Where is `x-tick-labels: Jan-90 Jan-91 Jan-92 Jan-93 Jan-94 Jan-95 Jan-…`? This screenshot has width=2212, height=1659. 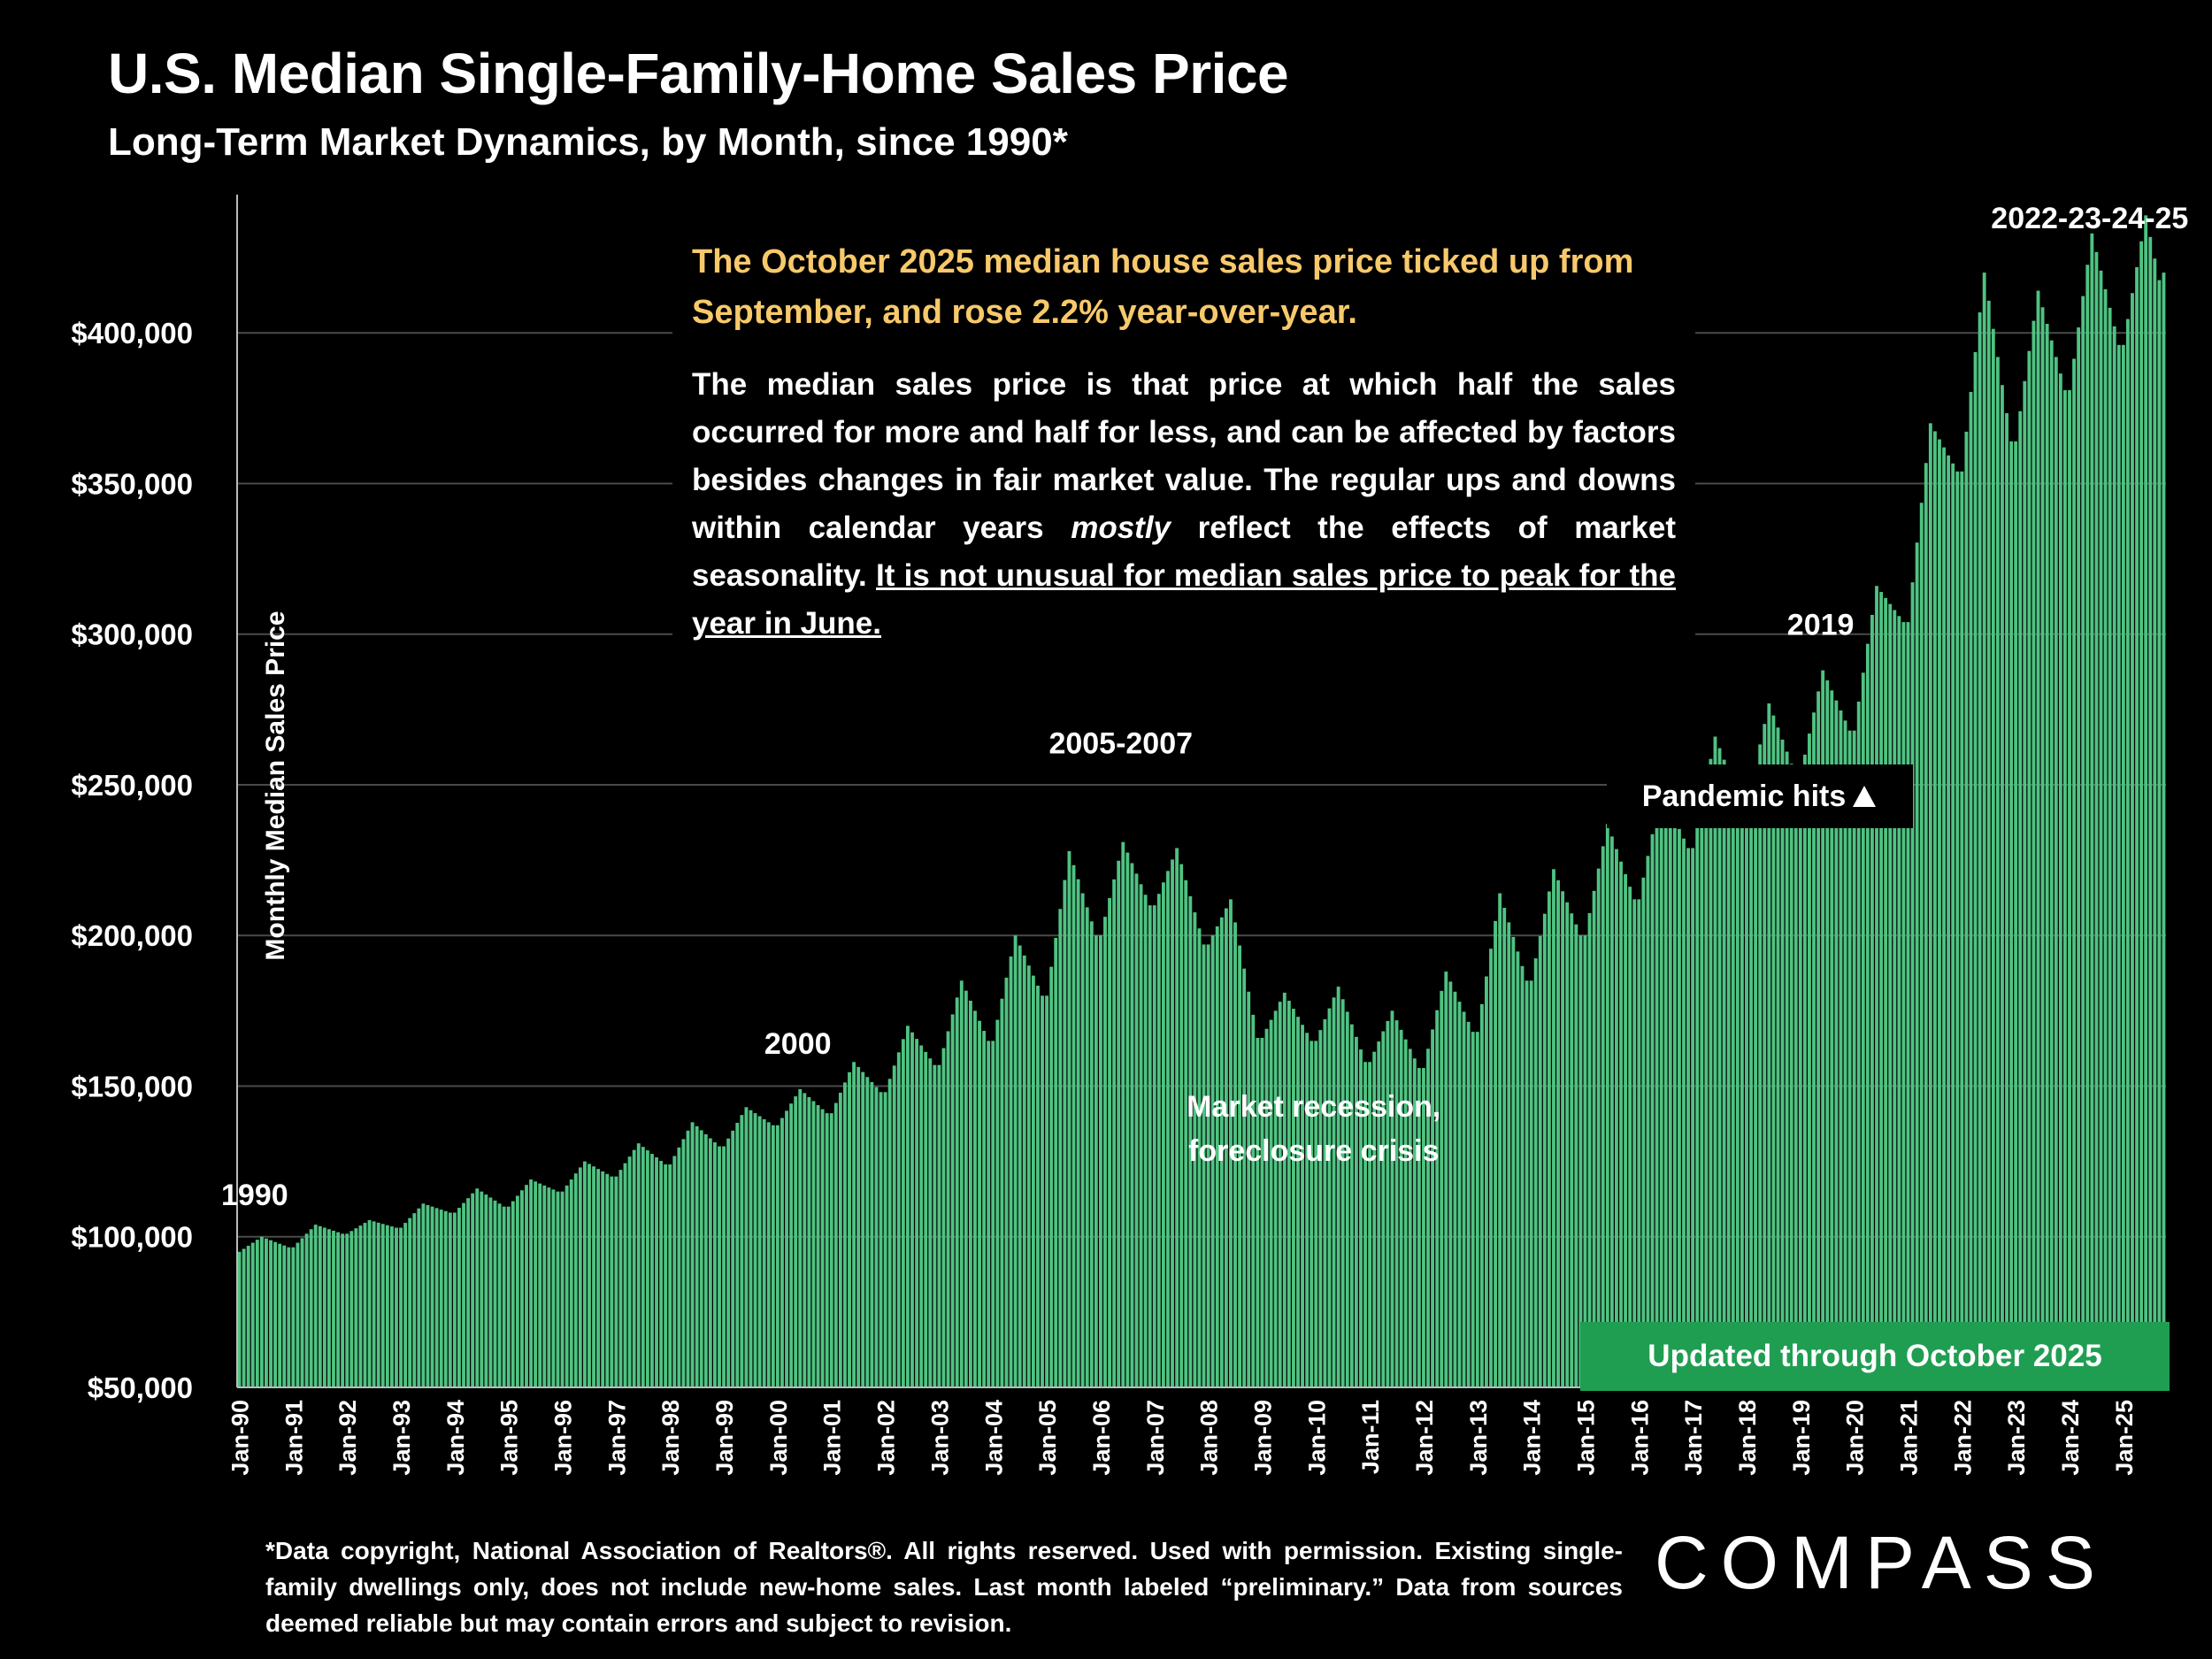
x-tick-labels: Jan-90 Jan-91 Jan-92 Jan-93 Jan-94 Jan-95 Jan-… is located at coordinates (1182, 1438).